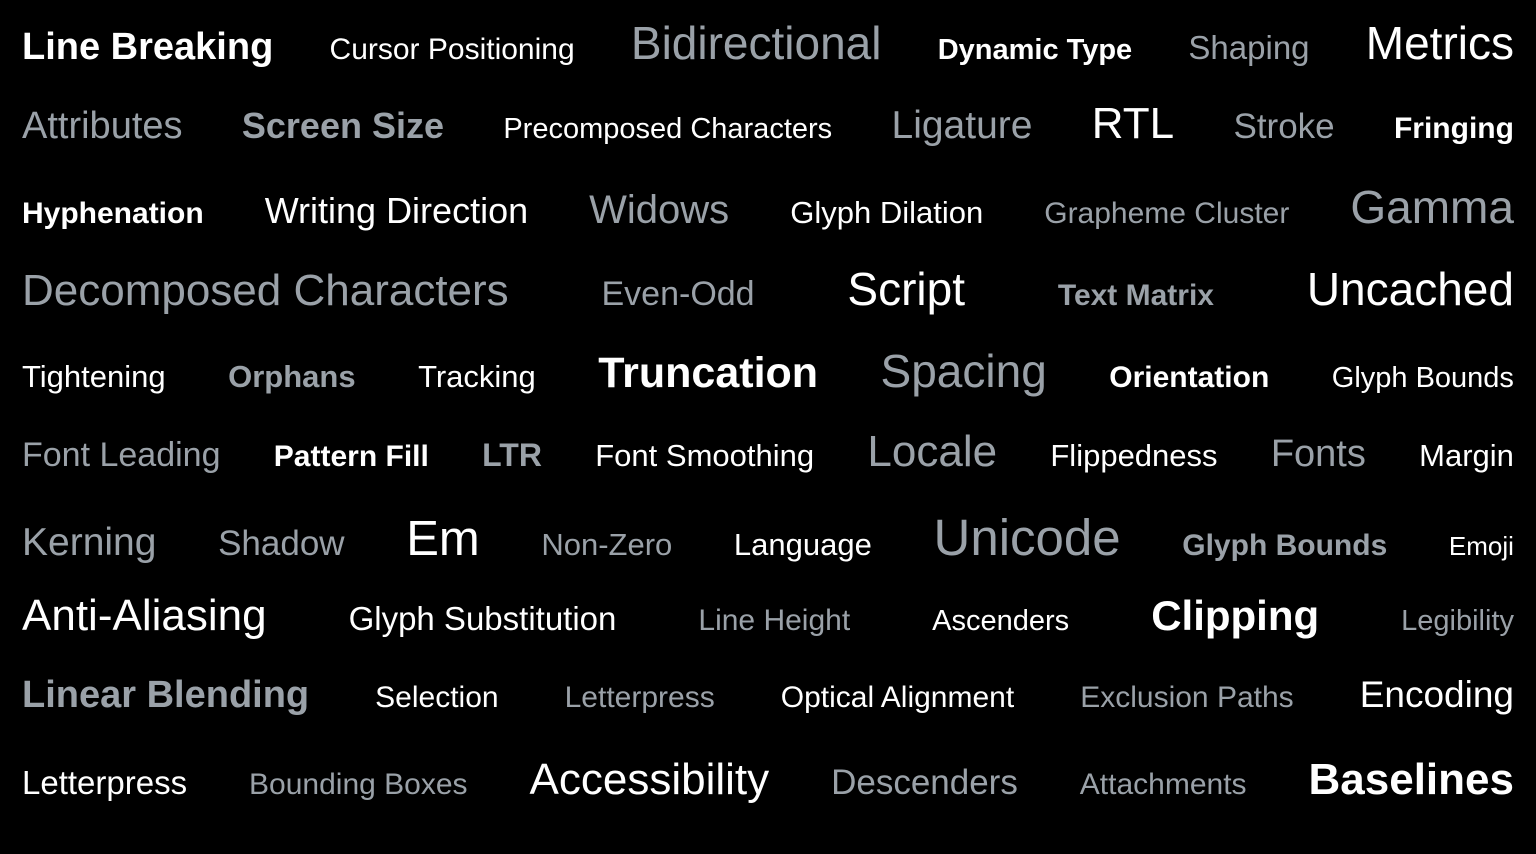  I want to click on word-descenders: Descenders, so click(924, 782).